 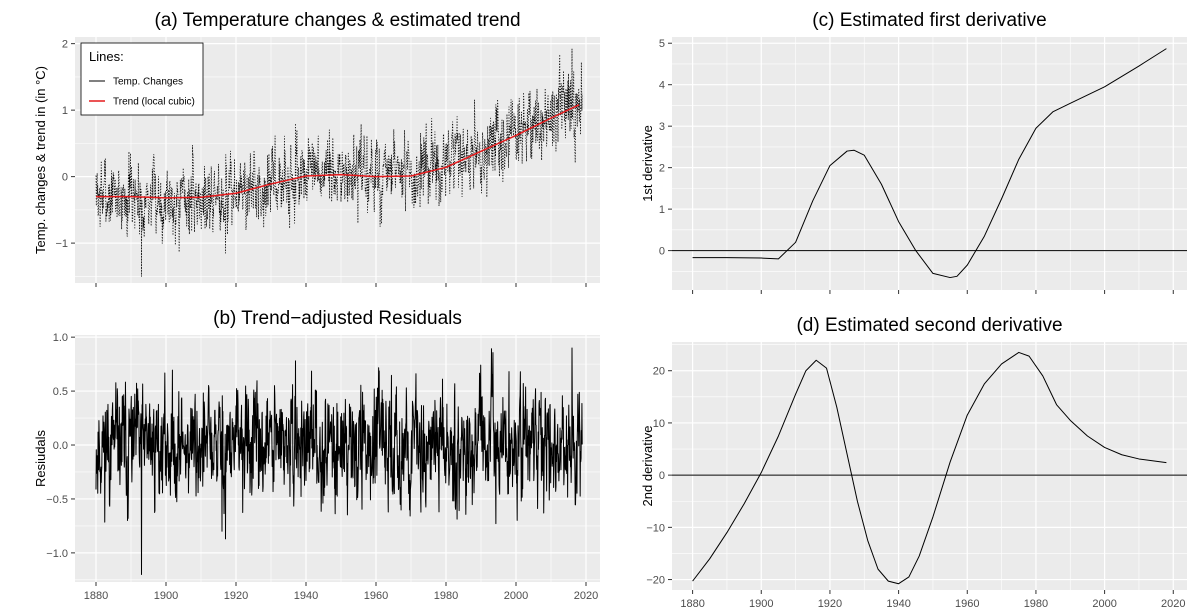 What do you see at coordinates (647, 466) in the screenshot?
I see `y-axis-label: 2nd derivative` at bounding box center [647, 466].